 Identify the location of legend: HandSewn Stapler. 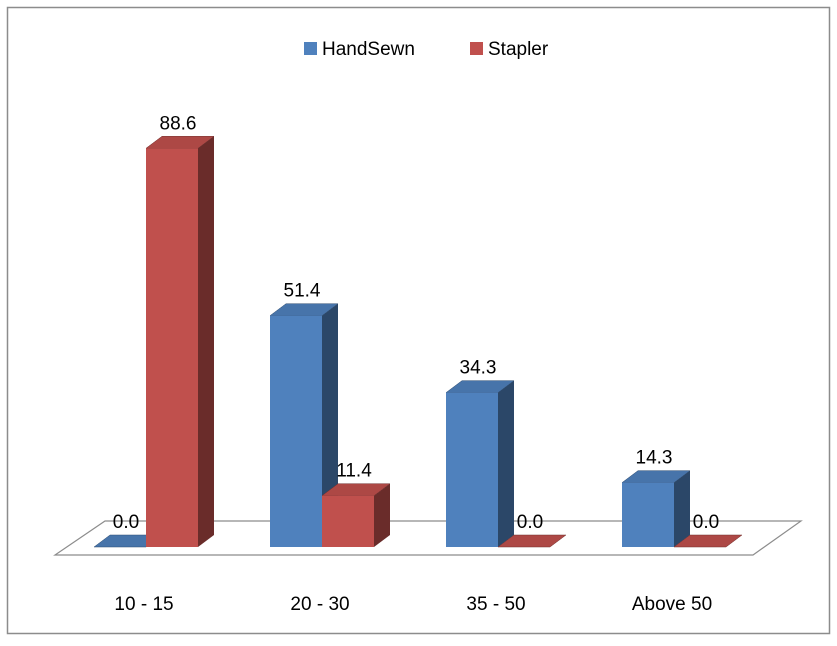
(426, 49).